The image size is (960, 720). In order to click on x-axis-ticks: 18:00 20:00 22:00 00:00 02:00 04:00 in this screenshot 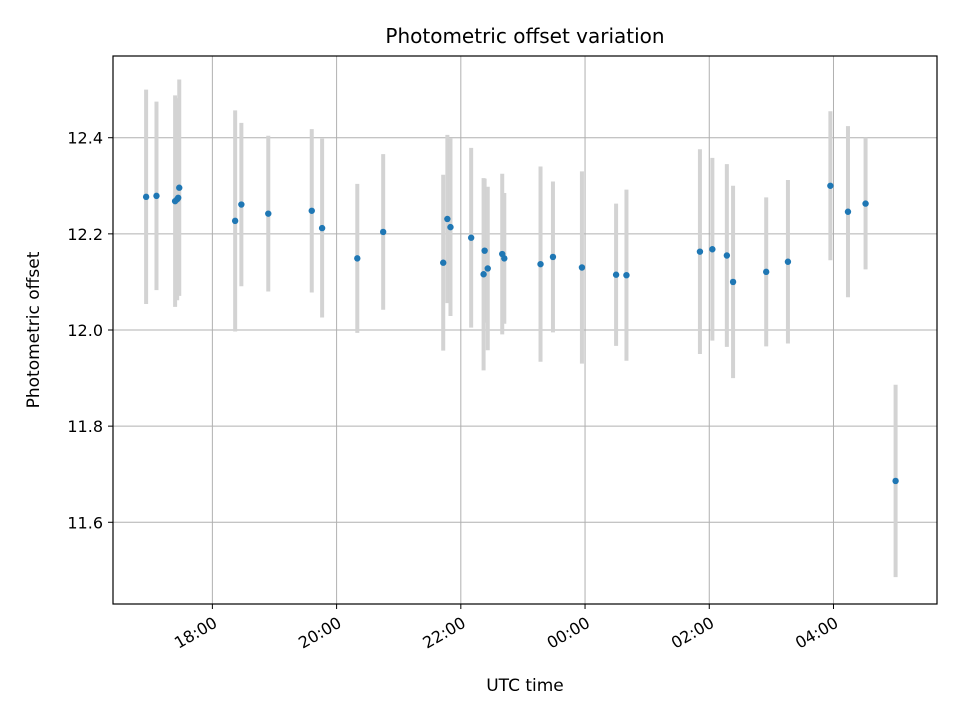, I will do `click(506, 628)`.